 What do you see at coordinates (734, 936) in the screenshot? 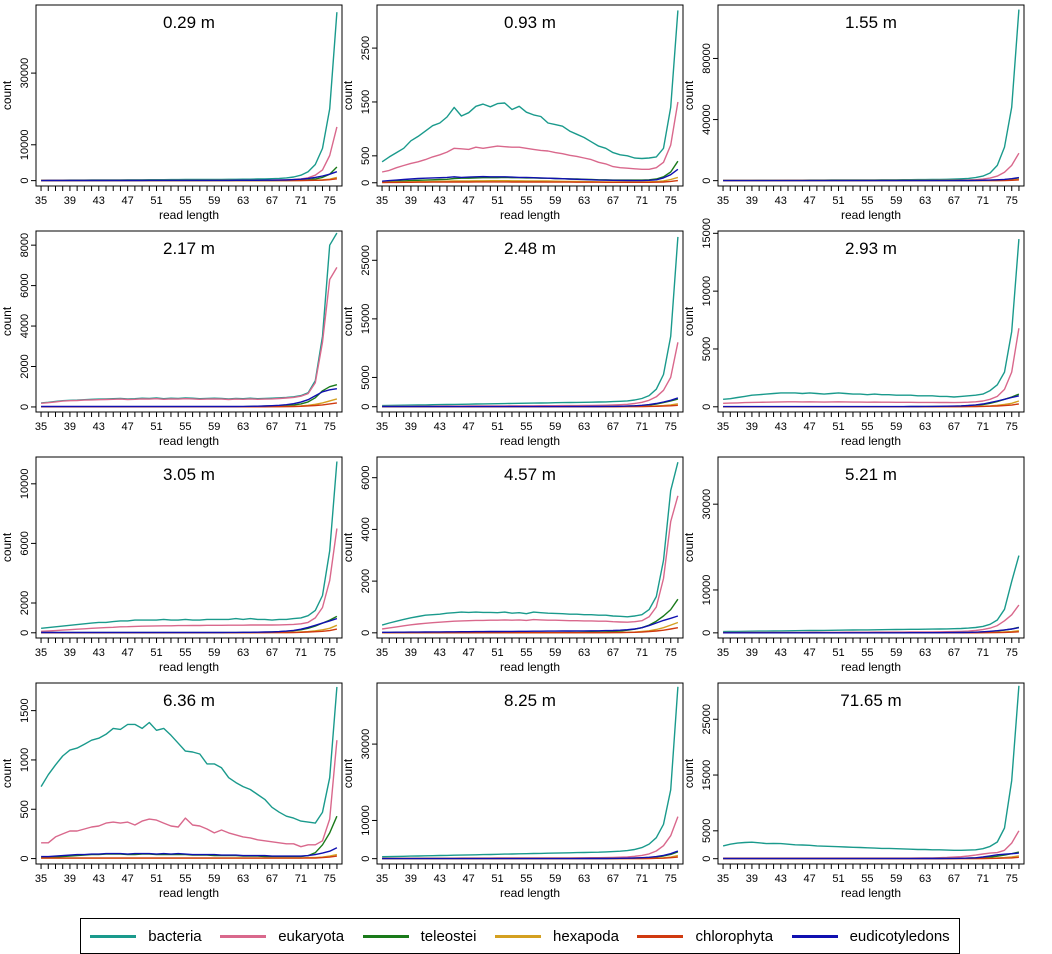
I see `legend-label: chlorophyta` at bounding box center [734, 936].